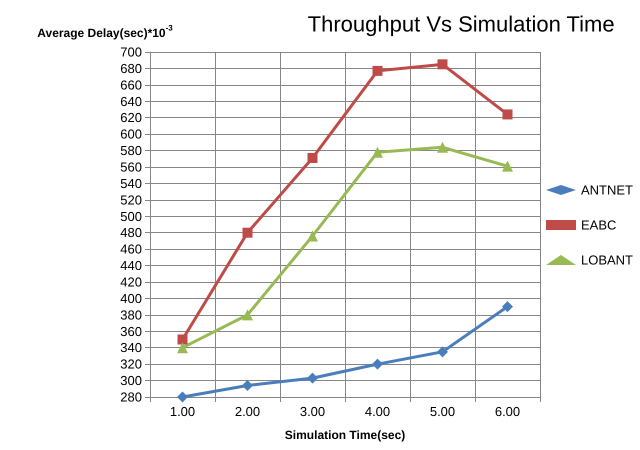 This screenshot has width=640, height=450. What do you see at coordinates (313, 411) in the screenshot?
I see `x-tick-label: 3.00` at bounding box center [313, 411].